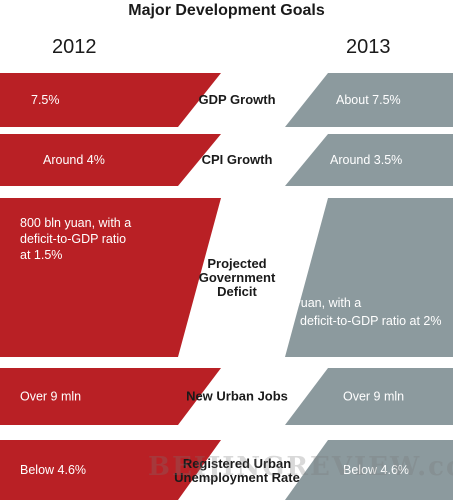 The height and width of the screenshot is (500, 453). What do you see at coordinates (75, 223) in the screenshot?
I see `left-value-3: 800 bln yuan, with a` at bounding box center [75, 223].